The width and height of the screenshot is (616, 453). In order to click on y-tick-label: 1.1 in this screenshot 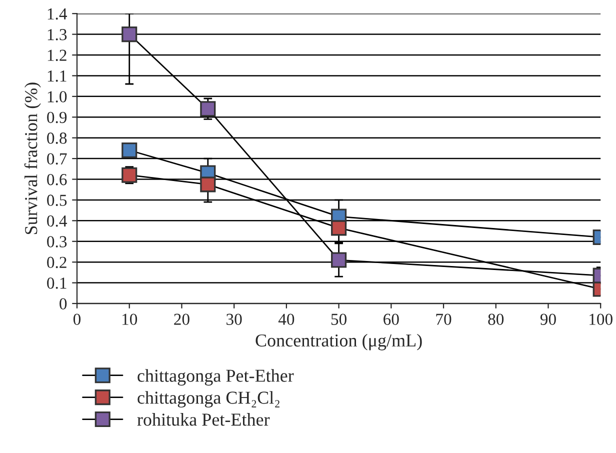, I will do `click(57, 76)`.